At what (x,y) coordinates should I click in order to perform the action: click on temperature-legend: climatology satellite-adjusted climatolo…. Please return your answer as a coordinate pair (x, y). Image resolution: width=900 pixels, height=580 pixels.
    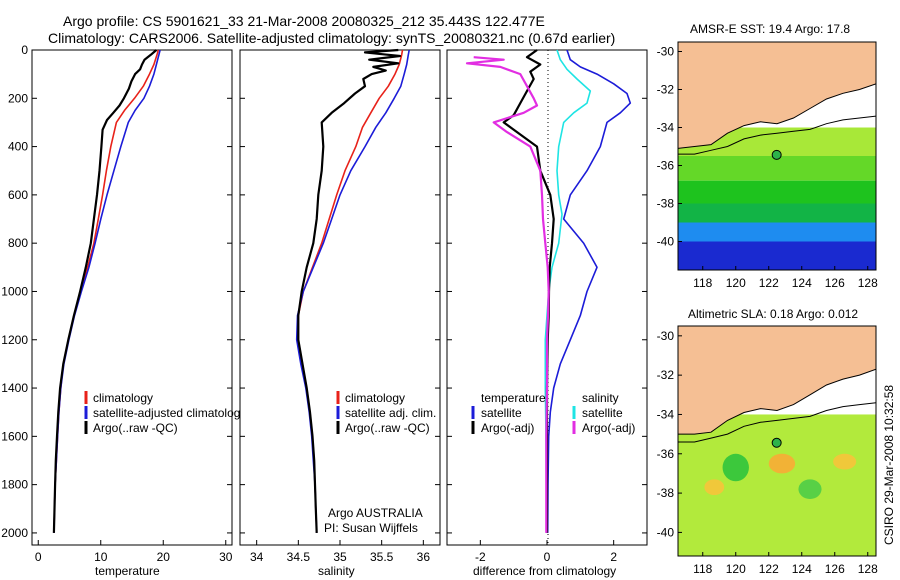
    Looking at the image, I should click on (165, 413).